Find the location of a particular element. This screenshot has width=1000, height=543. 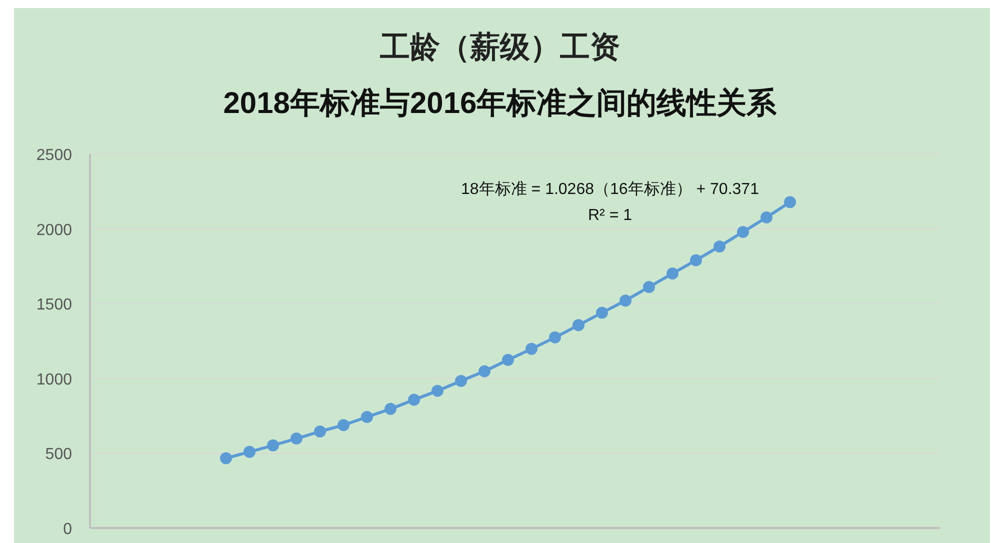

chart-title: 工龄（薪级）工资 is located at coordinates (499, 47).